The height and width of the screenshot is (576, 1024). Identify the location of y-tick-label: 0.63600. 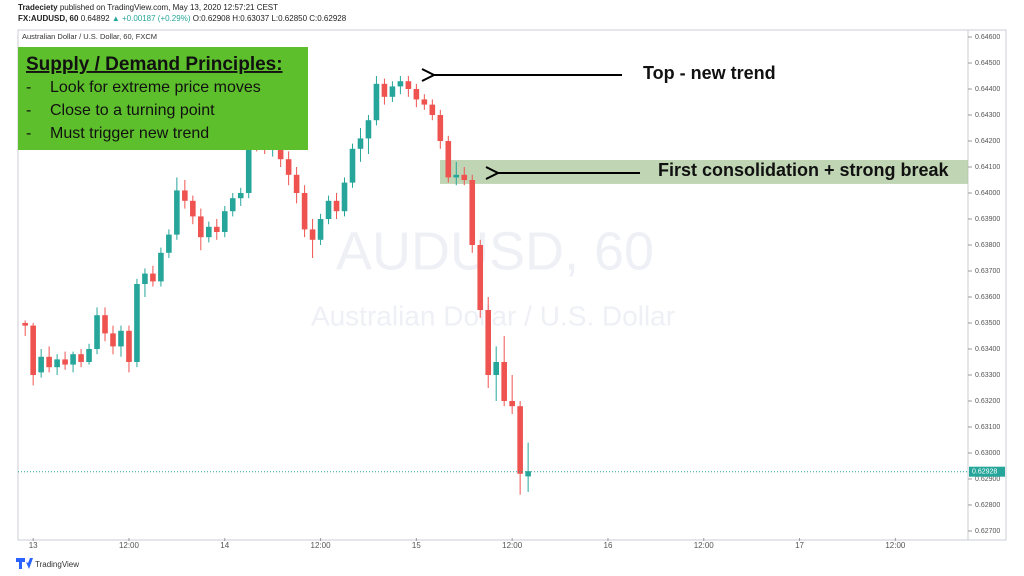
(987, 297).